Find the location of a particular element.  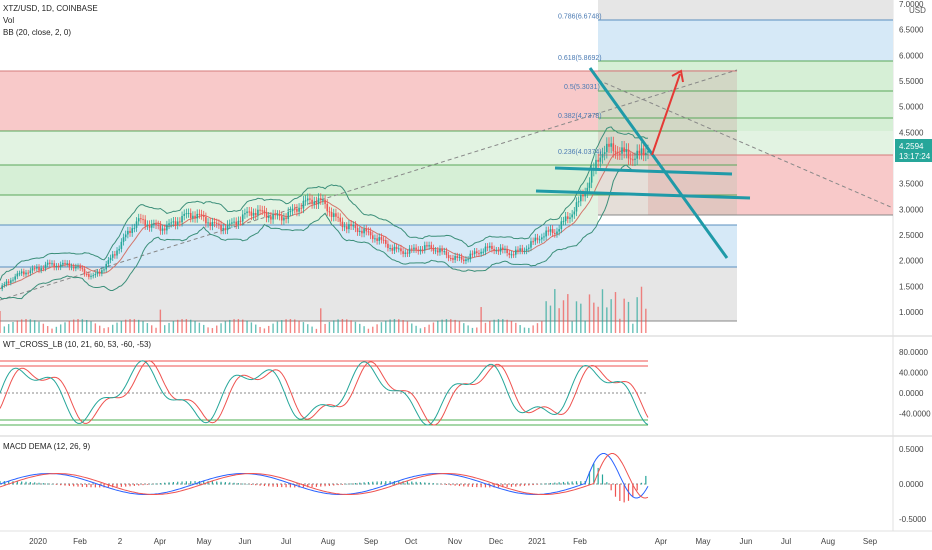

time-tick: Aug is located at coordinates (828, 541).